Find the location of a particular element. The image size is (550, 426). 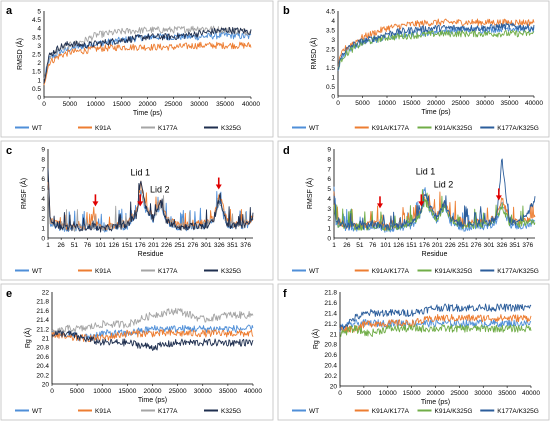

y-tick-label: 4.5 is located at coordinates (36, 20).